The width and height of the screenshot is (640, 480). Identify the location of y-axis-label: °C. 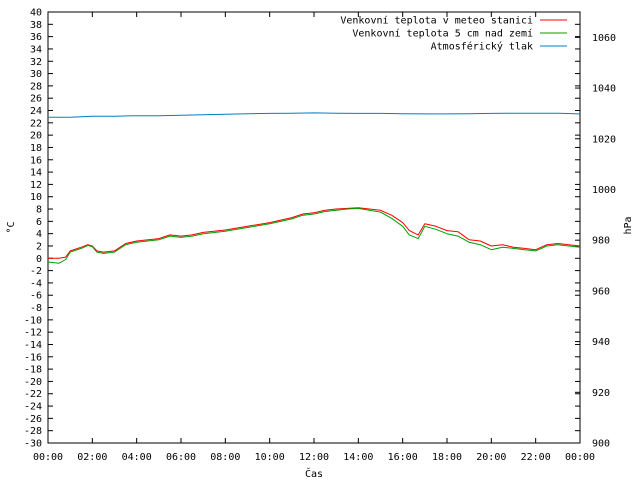
(11, 227).